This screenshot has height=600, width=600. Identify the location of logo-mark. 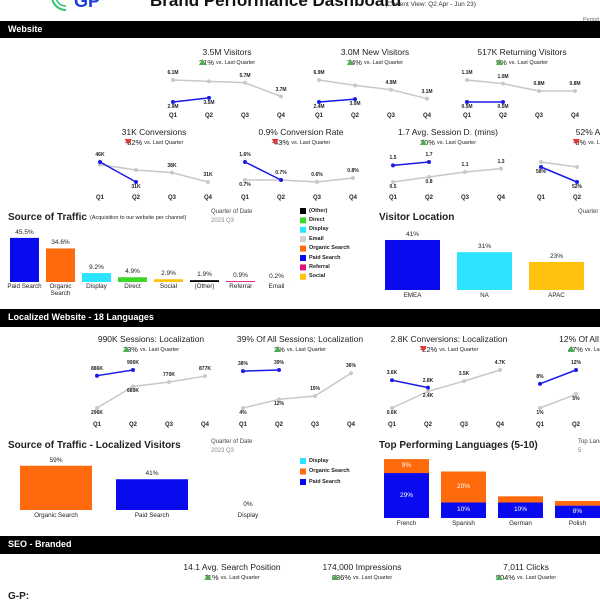
(59, 6).